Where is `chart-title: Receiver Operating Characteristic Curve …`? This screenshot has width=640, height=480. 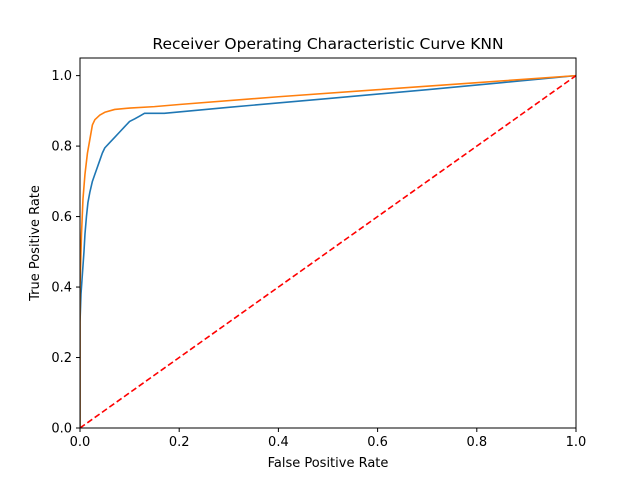 chart-title: Receiver Operating Characteristic Curve … is located at coordinates (327, 44).